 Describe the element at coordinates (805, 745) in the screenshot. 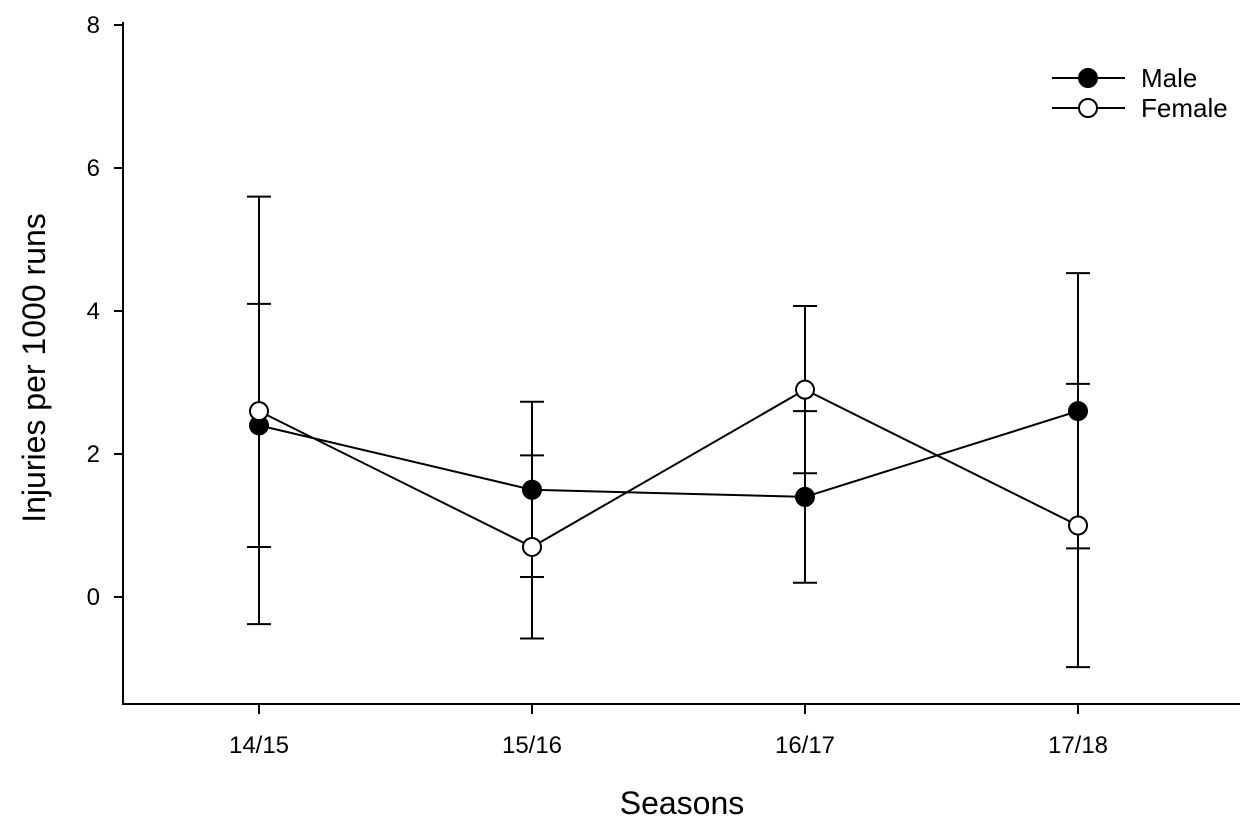

I see `x-tick-label: 16/17` at that location.